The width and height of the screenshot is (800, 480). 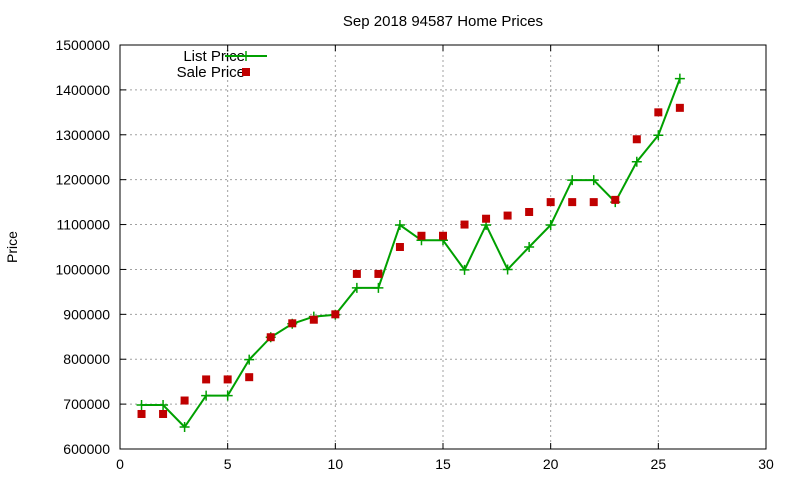 I want to click on x-tick-label: 15, so click(x=443, y=464).